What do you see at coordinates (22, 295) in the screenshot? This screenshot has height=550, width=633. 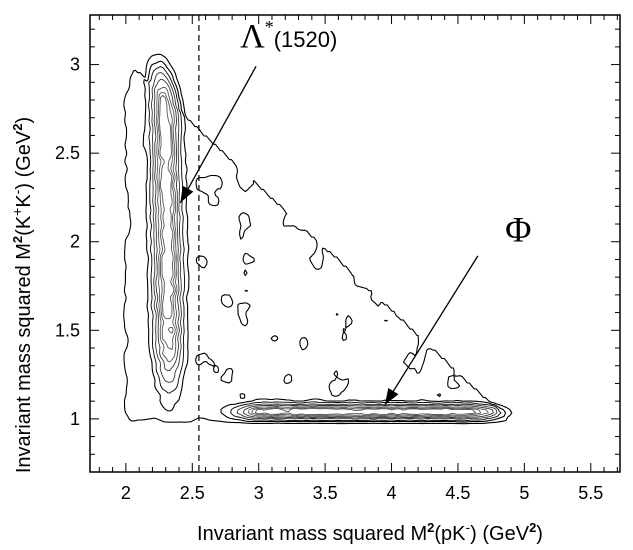 I see `y-axis-title: Invariant mass squared M2(K+K-) (GeV2)` at bounding box center [22, 295].